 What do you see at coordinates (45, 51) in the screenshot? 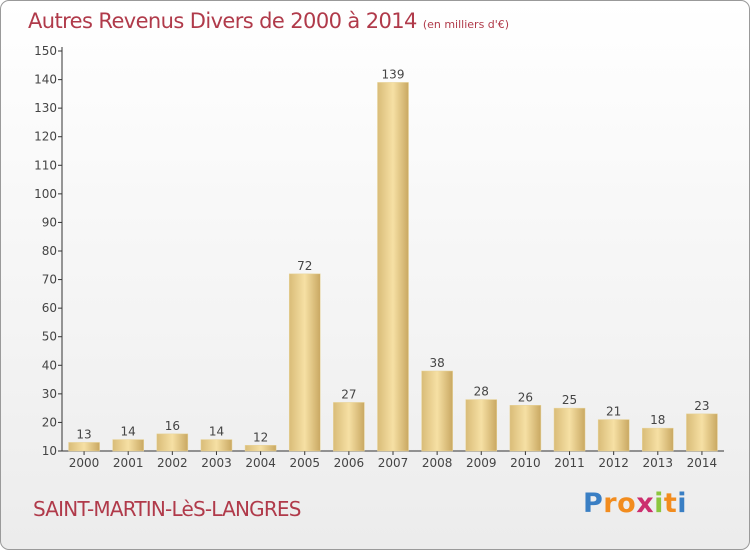
I see `y-tick-label: 150` at bounding box center [45, 51].